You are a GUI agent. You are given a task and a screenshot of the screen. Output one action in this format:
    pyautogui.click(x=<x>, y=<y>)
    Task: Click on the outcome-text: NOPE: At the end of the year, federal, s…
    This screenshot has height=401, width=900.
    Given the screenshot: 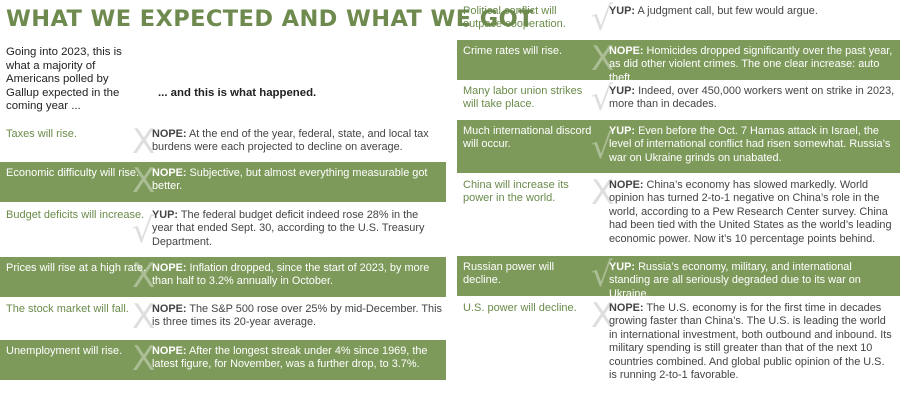 What is the action you would take?
    pyautogui.click(x=297, y=141)
    